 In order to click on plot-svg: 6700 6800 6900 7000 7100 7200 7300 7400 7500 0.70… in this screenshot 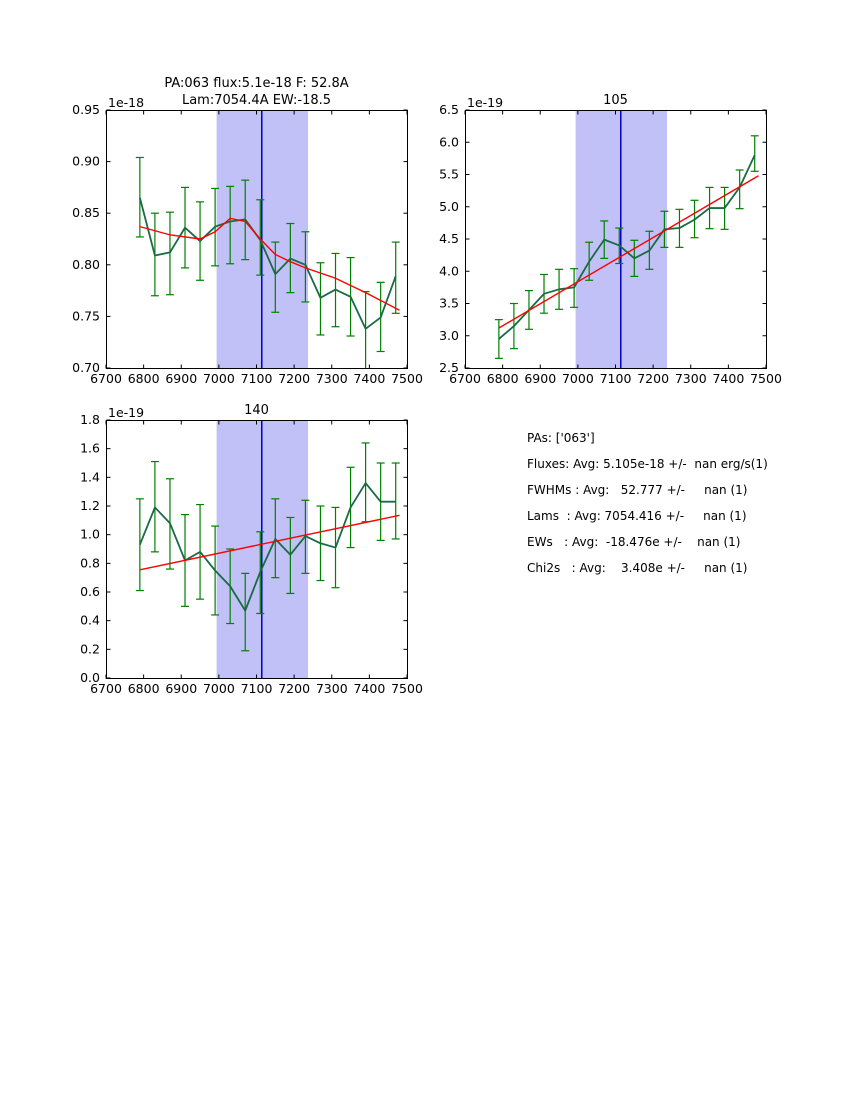, I will do `click(247, 231)`.